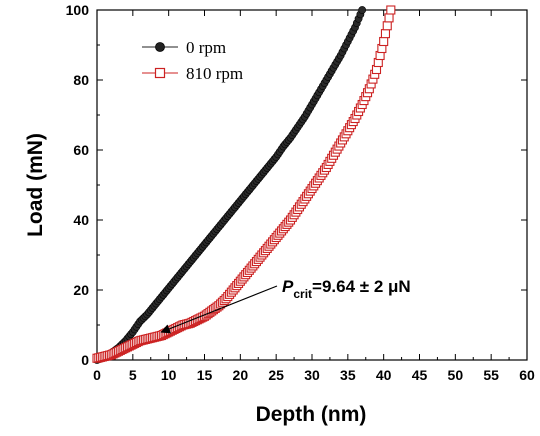 The image size is (540, 436). What do you see at coordinates (219, 309) in the screenshot?
I see `annotation-arrow` at bounding box center [219, 309].